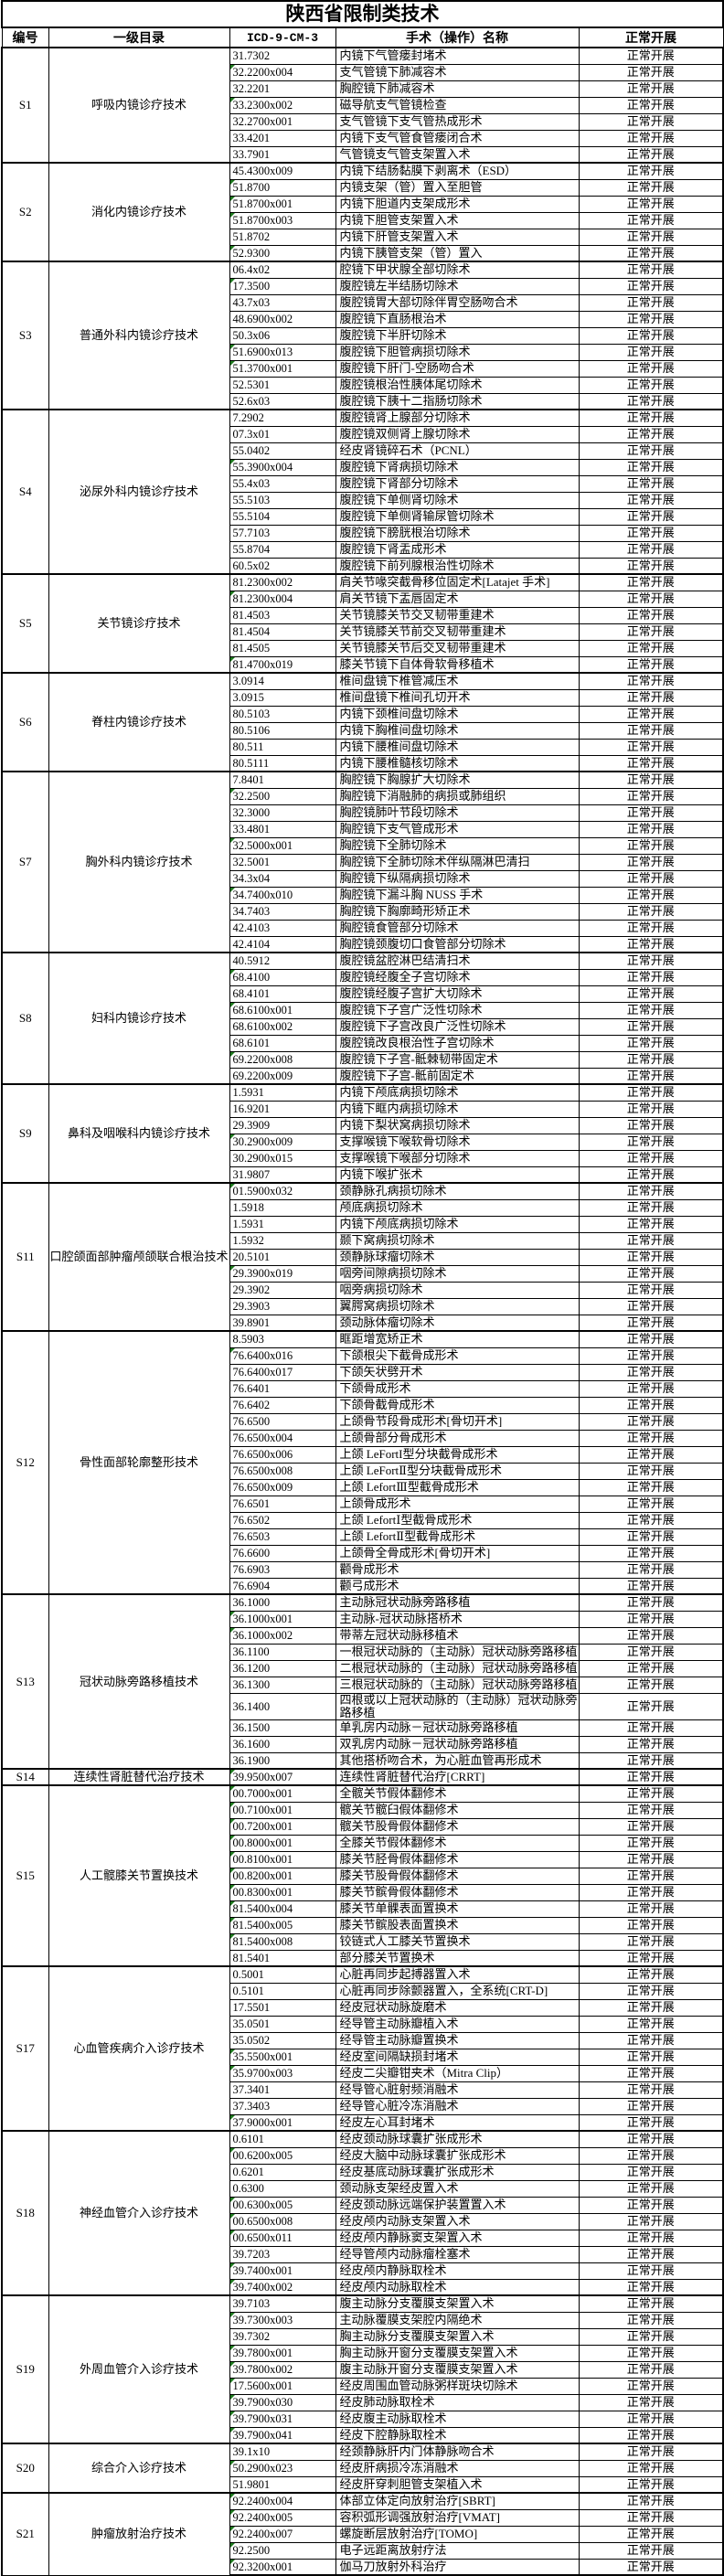  Describe the element at coordinates (282, 1092) in the screenshot. I see `icd-code-cell: 1.5931` at that location.